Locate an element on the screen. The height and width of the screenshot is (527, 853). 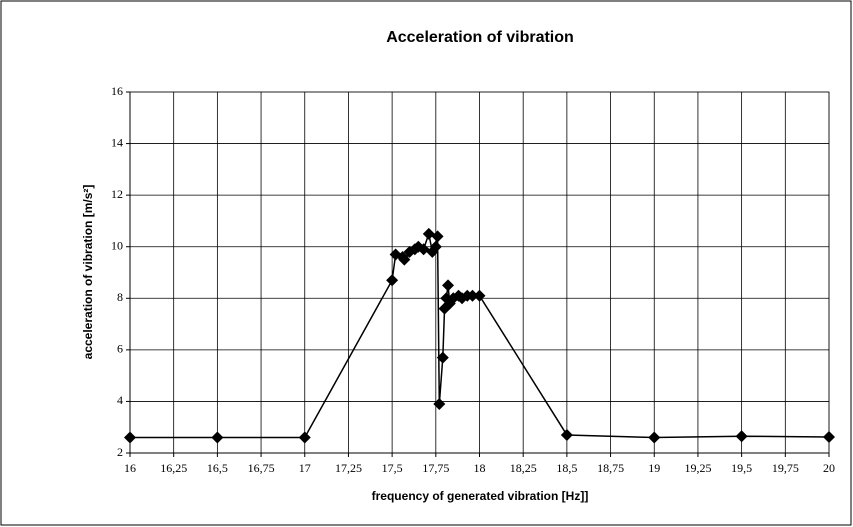
x-tick-label: 16,75 is located at coordinates (261, 468).